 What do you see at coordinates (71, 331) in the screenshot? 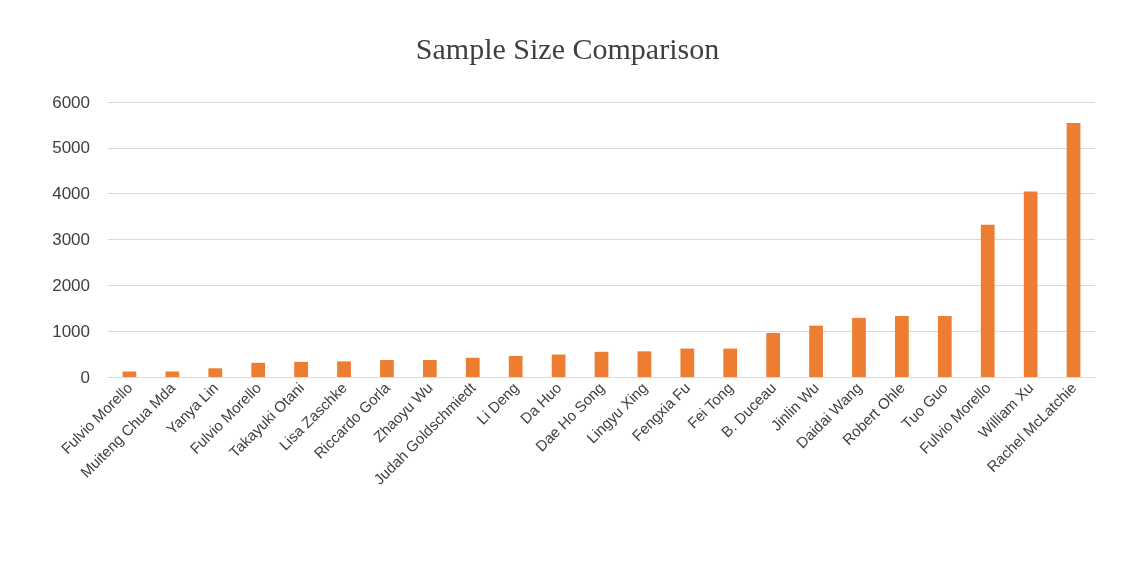
I see `y-tick-label: 1000` at bounding box center [71, 331].